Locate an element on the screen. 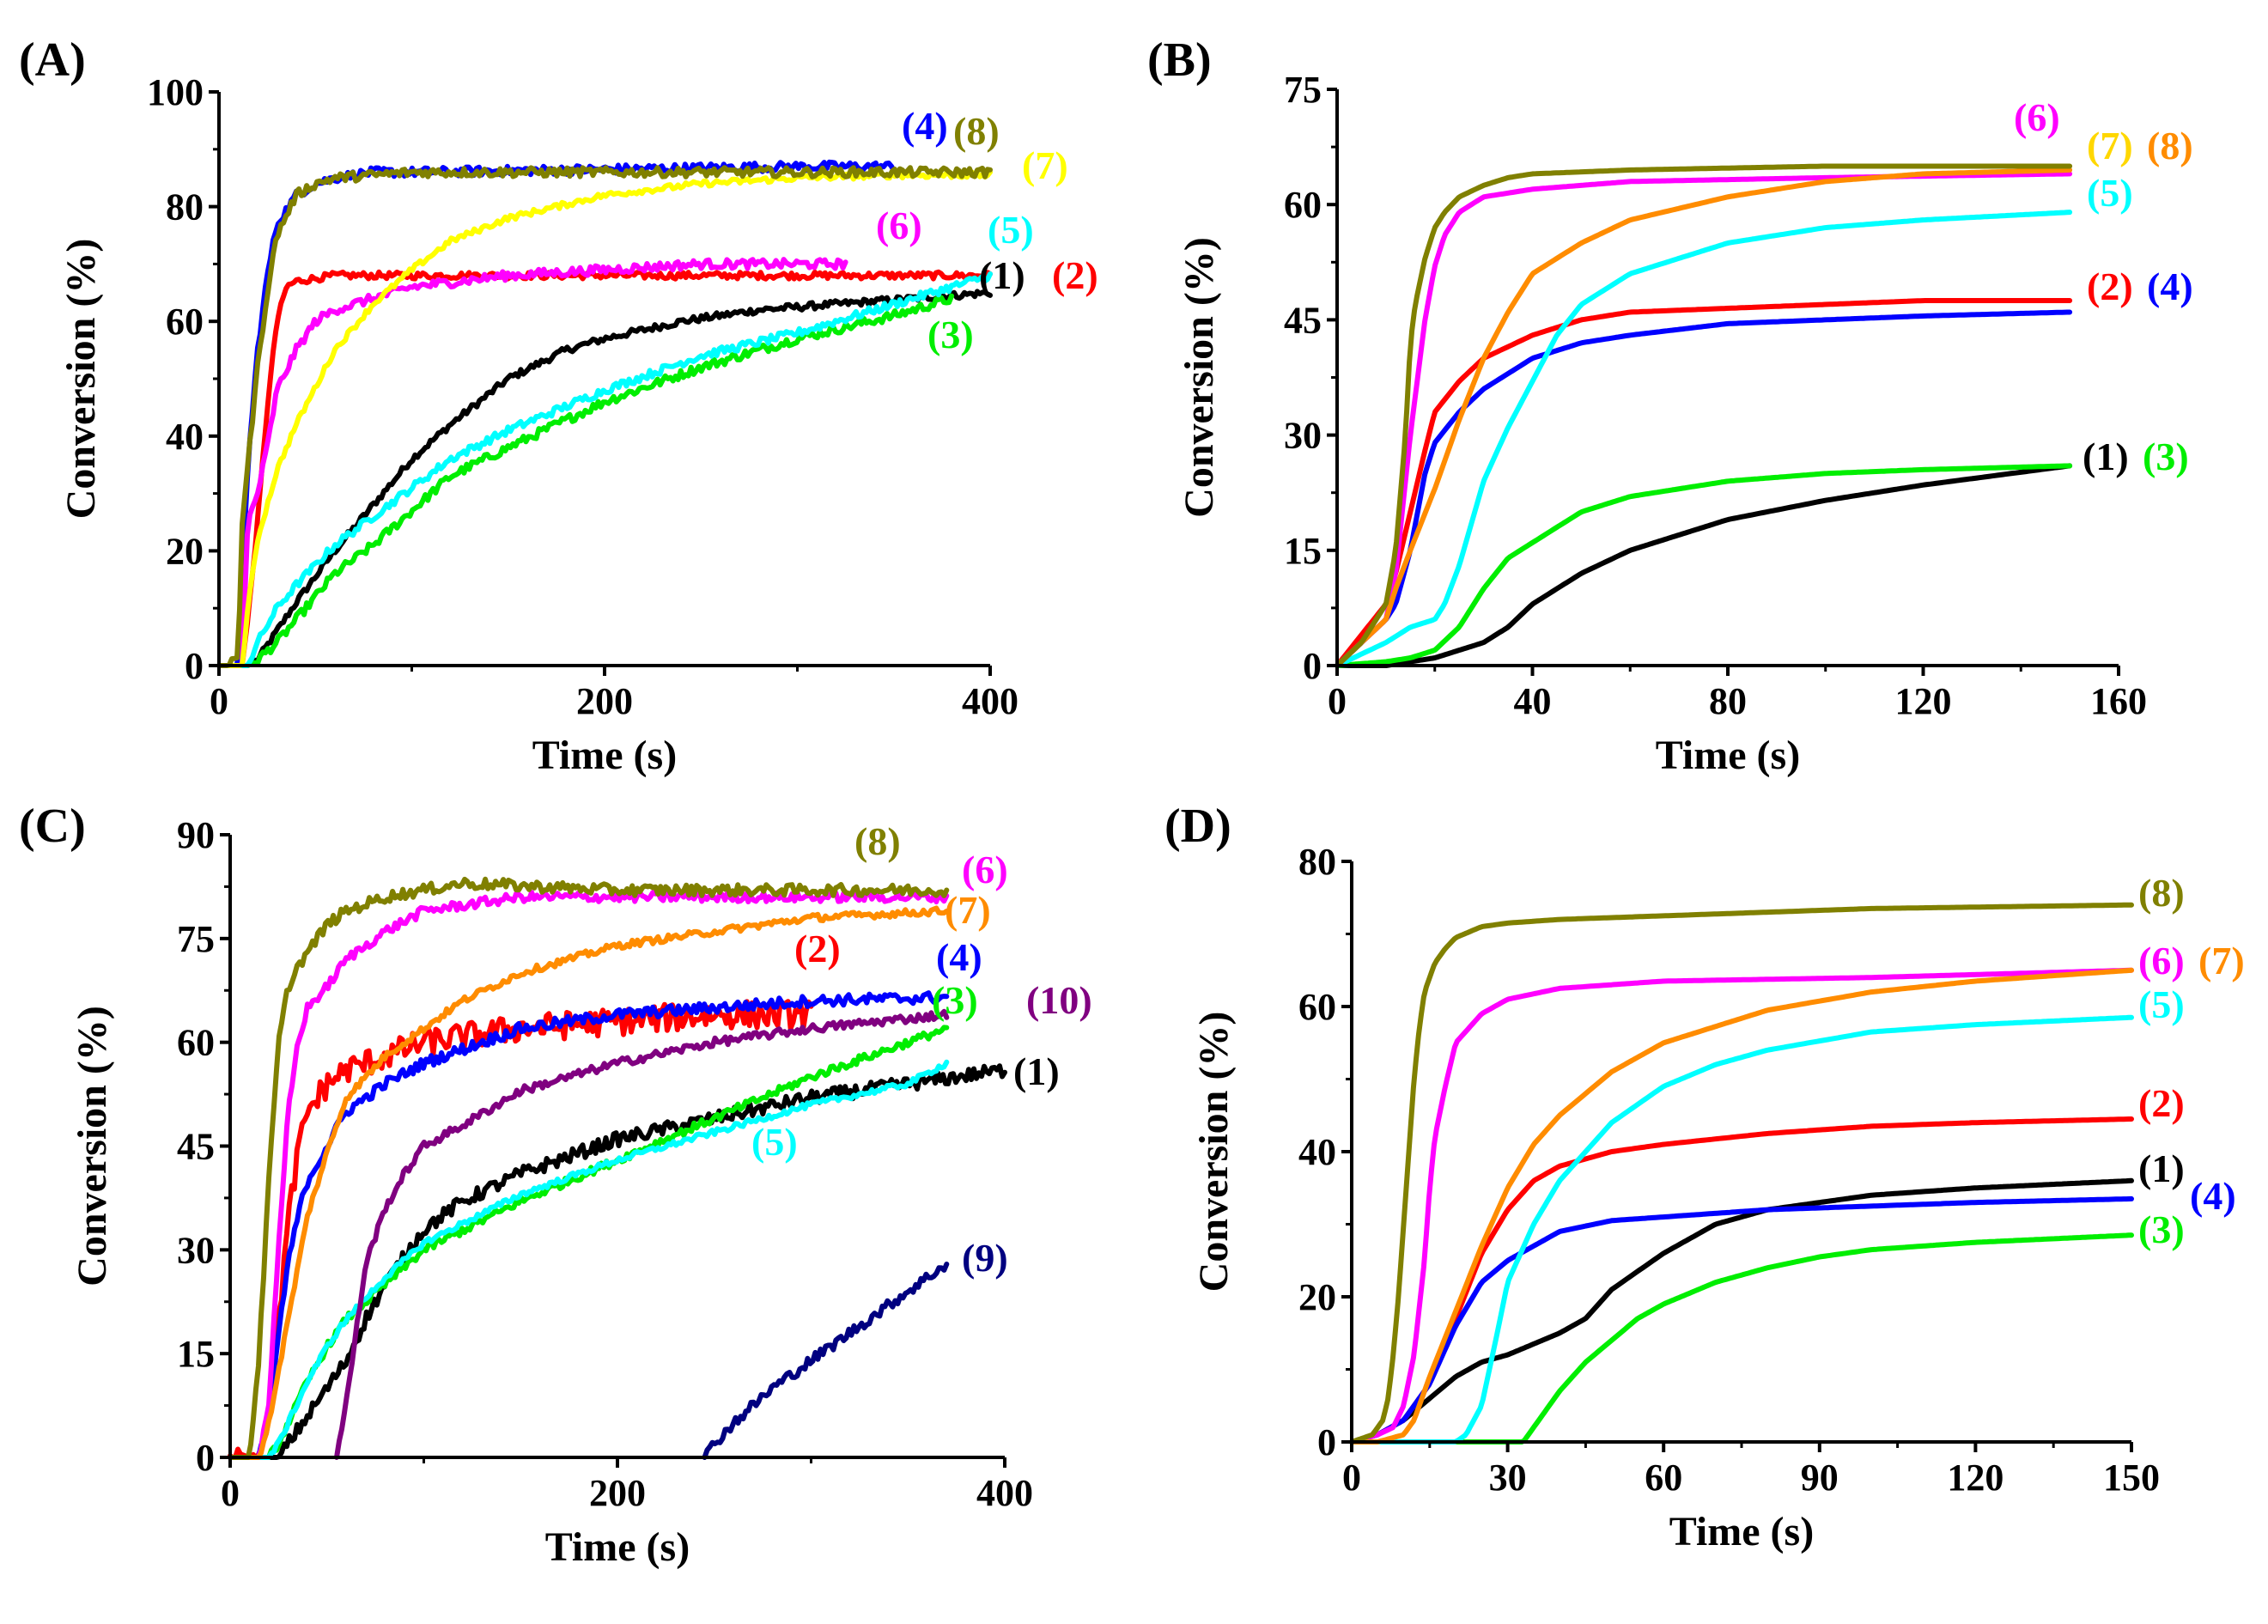 The height and width of the screenshot is (1624, 2268). curve-annotation-9: (9) is located at coordinates (985, 1258).